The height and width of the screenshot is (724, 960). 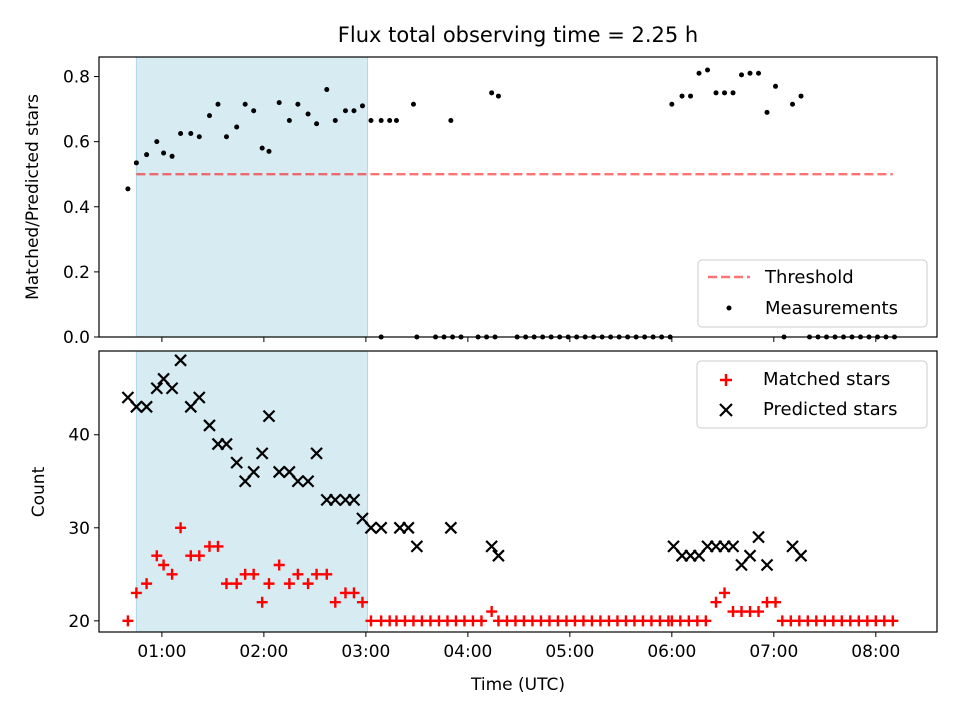 I want to click on x-tick-label: 06:00, so click(x=671, y=652).